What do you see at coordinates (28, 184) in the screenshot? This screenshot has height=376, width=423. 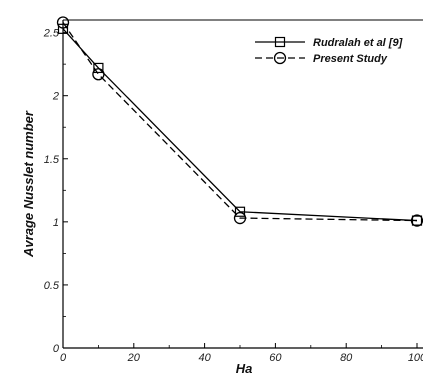 I see `y-axis-title: Avrage Nusslet number` at bounding box center [28, 184].